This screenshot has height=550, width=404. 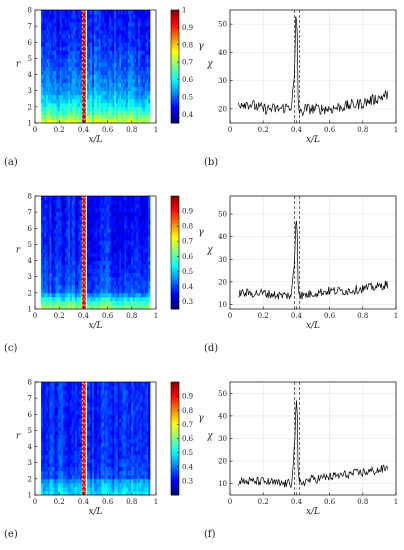 I want to click on y-tick-label: 8, so click(x=30, y=11).